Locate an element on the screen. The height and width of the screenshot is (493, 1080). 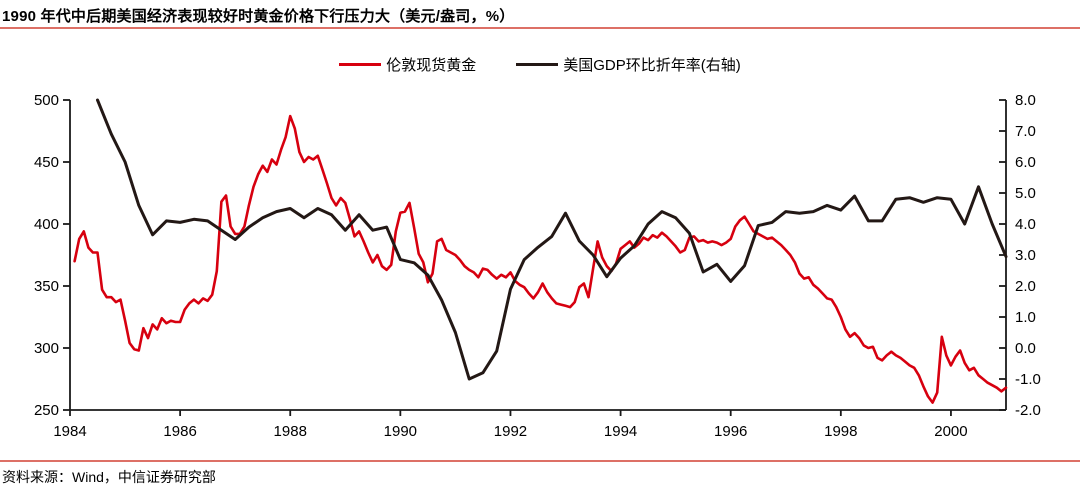
x-axis-tick-label: 1998 is located at coordinates (840, 431).